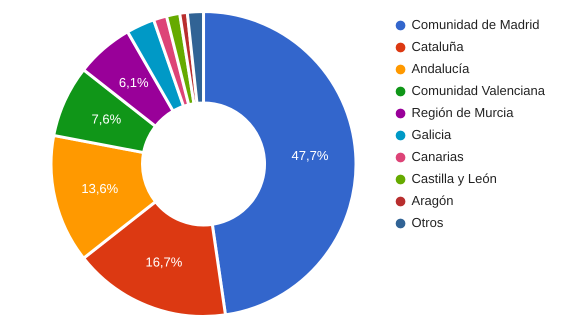 Image resolution: width=585 pixels, height=328 pixels. What do you see at coordinates (438, 156) in the screenshot?
I see `legend-label: Canarias` at bounding box center [438, 156].